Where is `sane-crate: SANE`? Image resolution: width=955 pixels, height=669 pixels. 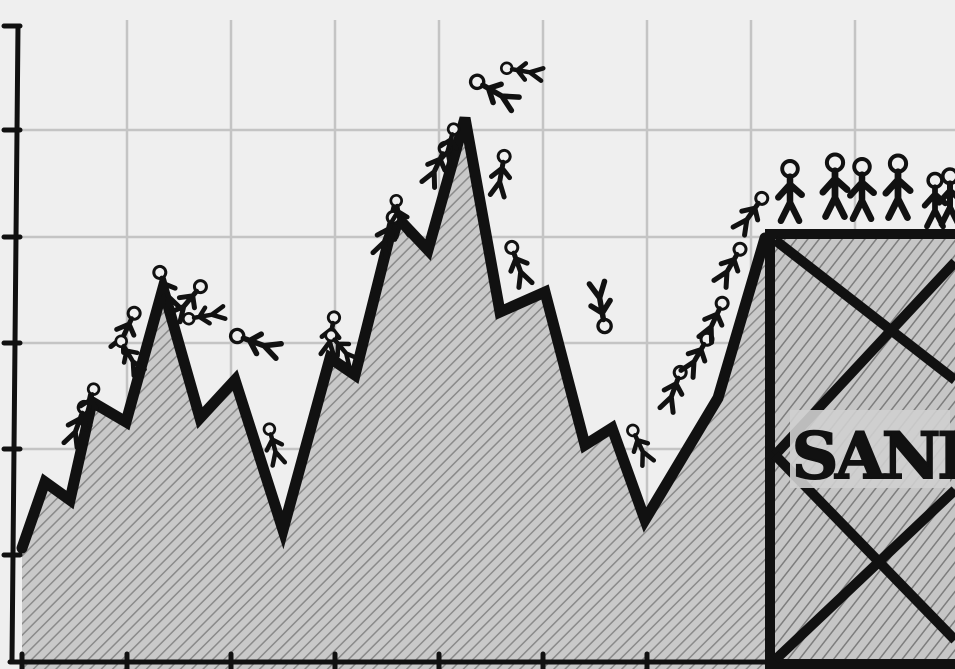 sane-crate: SANE is located at coordinates (860, 449).